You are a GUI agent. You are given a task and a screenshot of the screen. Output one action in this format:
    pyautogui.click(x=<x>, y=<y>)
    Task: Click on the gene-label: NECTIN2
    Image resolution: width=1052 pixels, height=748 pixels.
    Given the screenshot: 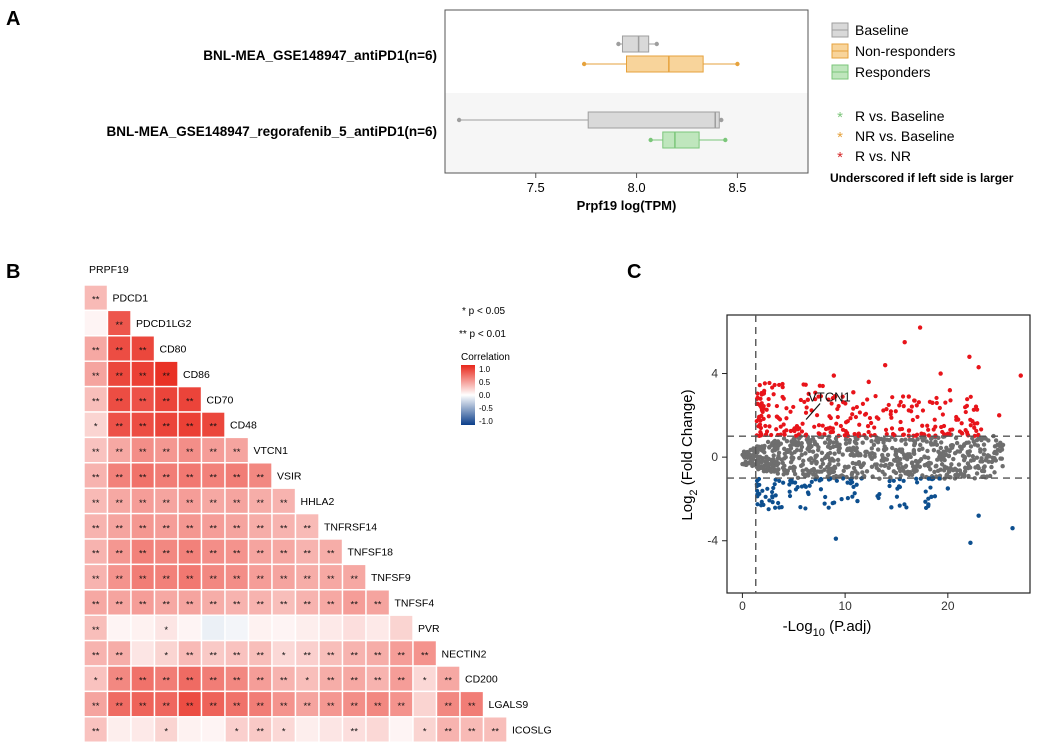 What is the action you would take?
    pyautogui.click(x=464, y=654)
    